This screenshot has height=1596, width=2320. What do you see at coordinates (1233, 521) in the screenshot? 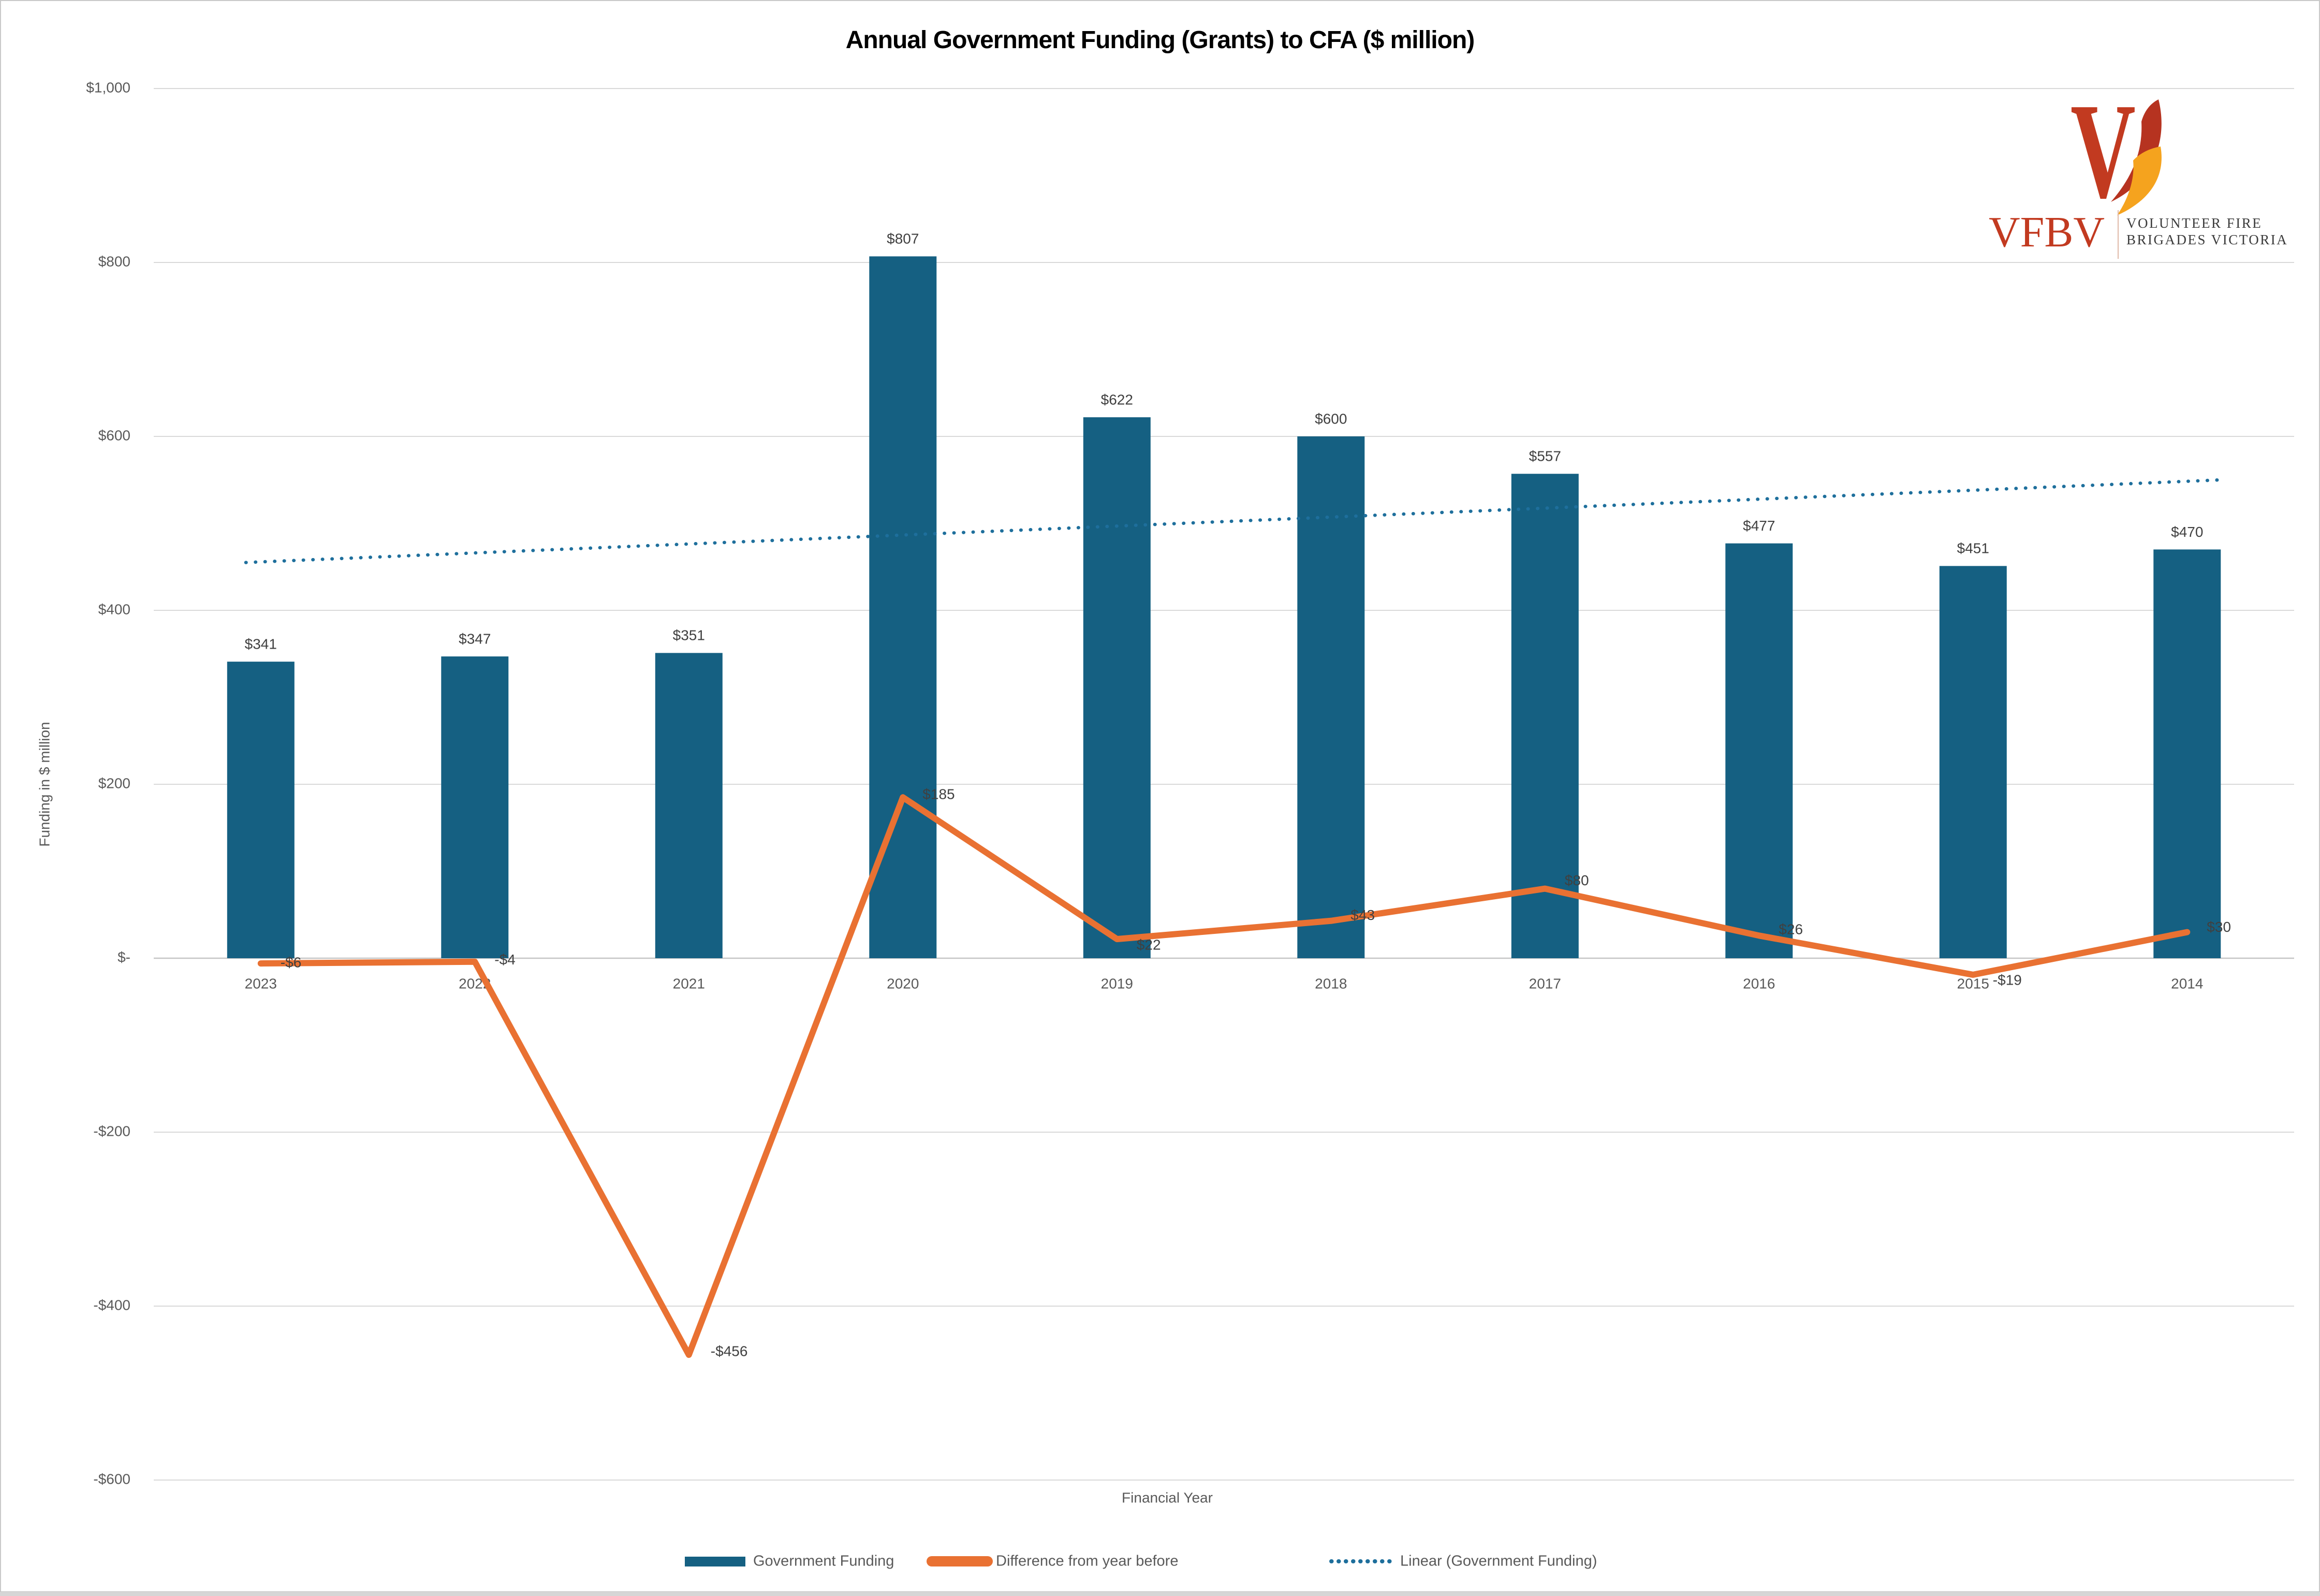
I see `trendline-linear-government-funding` at bounding box center [1233, 521].